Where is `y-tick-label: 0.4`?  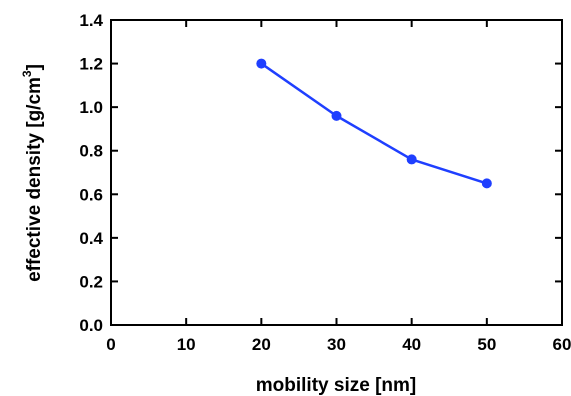
y-tick-label: 0.4 is located at coordinates (91, 238).